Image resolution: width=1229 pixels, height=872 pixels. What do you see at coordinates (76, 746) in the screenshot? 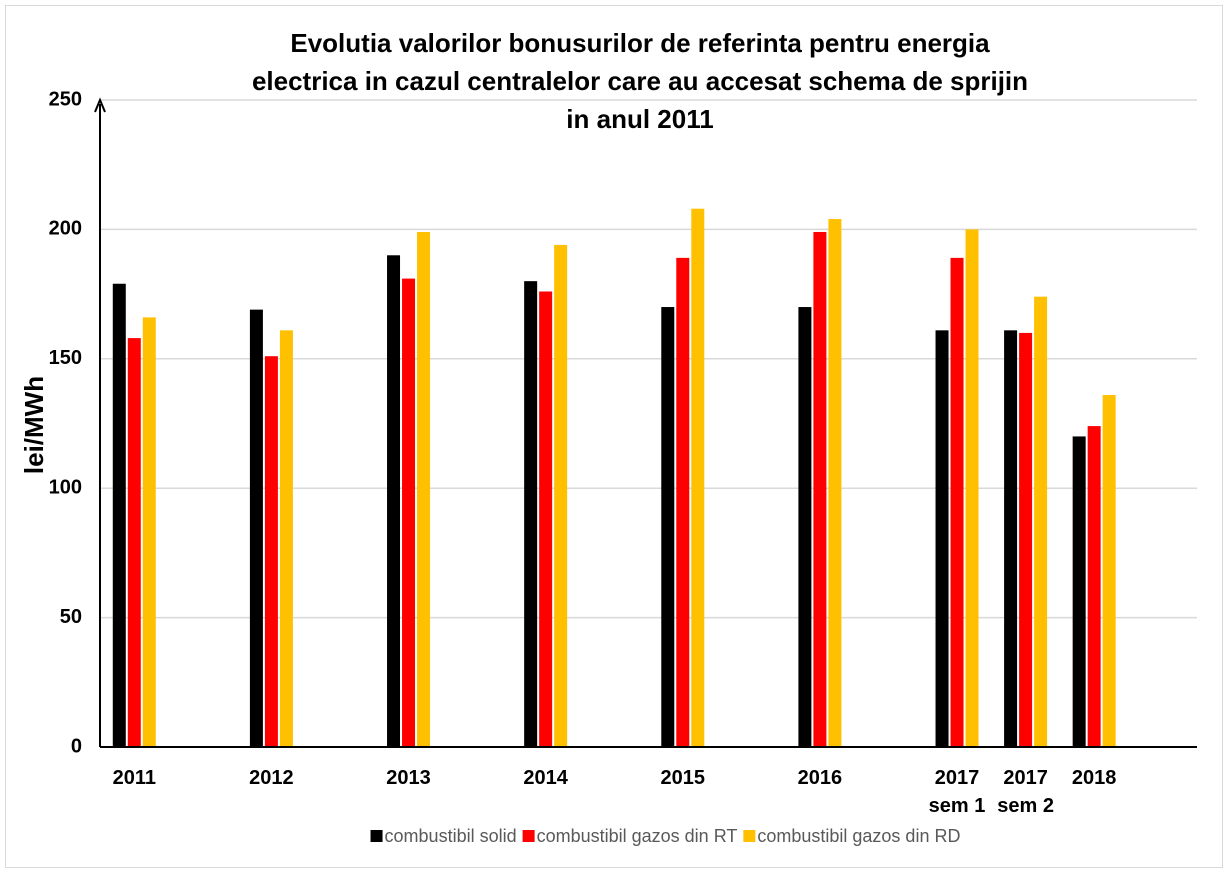
I see `y-tick-label: 0` at bounding box center [76, 746].